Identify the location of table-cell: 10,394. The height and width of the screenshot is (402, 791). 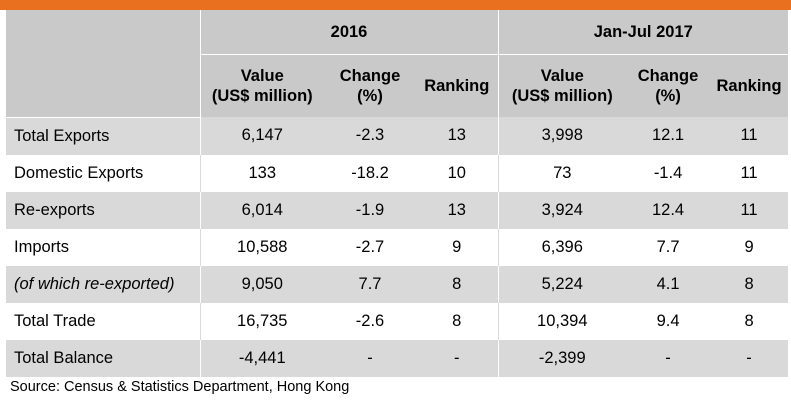
(562, 321).